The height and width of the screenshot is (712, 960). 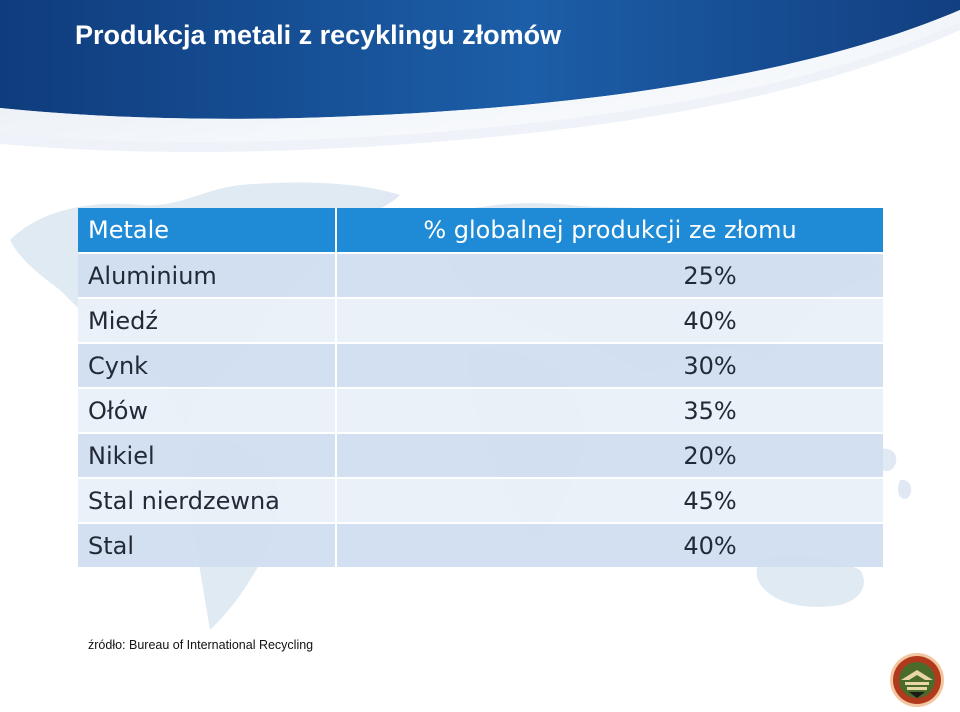 What do you see at coordinates (207, 411) in the screenshot?
I see `cell-metal: Ołów` at bounding box center [207, 411].